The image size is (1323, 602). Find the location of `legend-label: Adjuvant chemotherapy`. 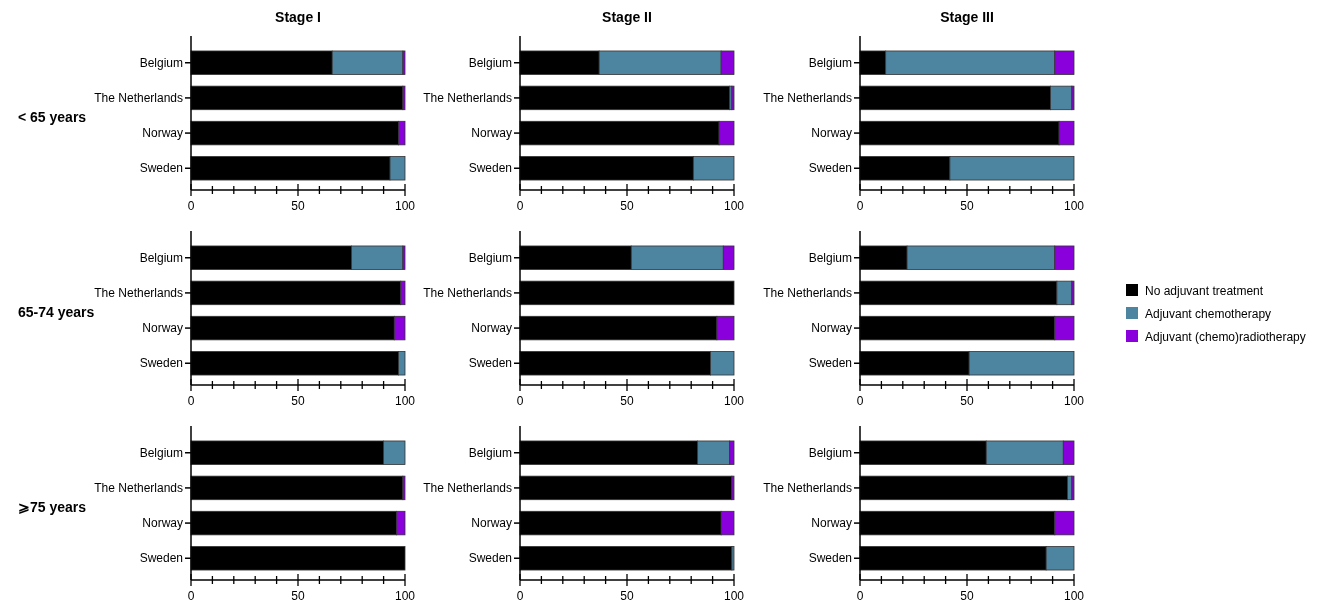

legend-label: Adjuvant chemotherapy is located at coordinates (1208, 314).